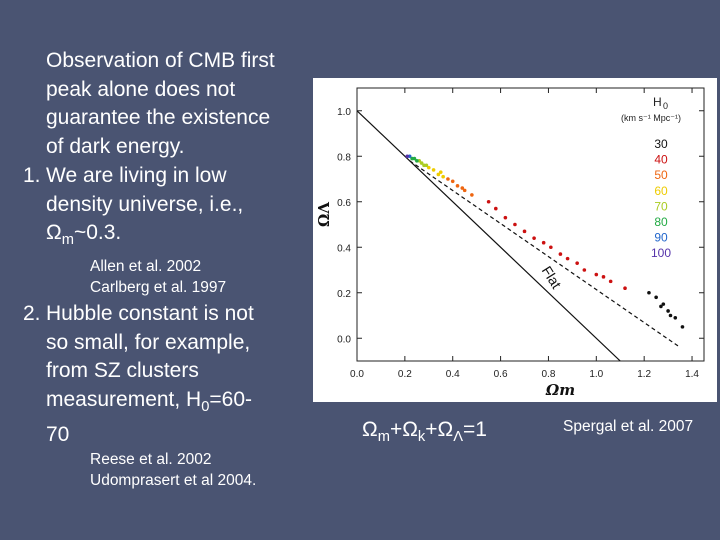 The width and height of the screenshot is (720, 540). Describe the element at coordinates (141, 89) in the screenshot. I see `text-line: peak alone does not` at that location.